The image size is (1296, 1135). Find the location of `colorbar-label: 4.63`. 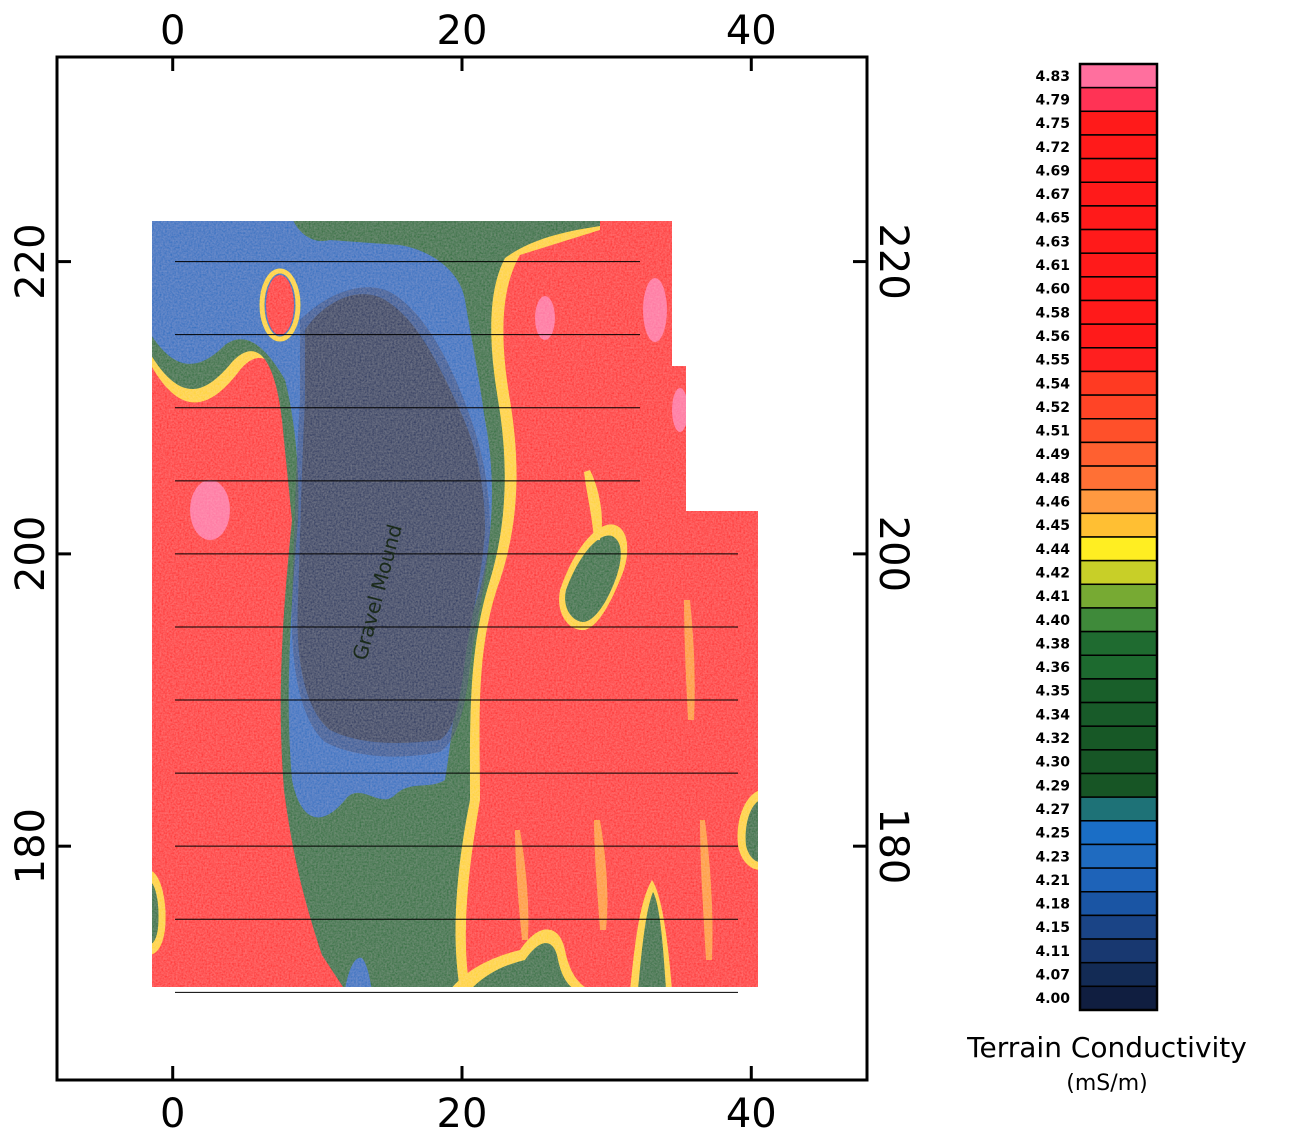

colorbar-label: 4.63 is located at coordinates (1052, 242).